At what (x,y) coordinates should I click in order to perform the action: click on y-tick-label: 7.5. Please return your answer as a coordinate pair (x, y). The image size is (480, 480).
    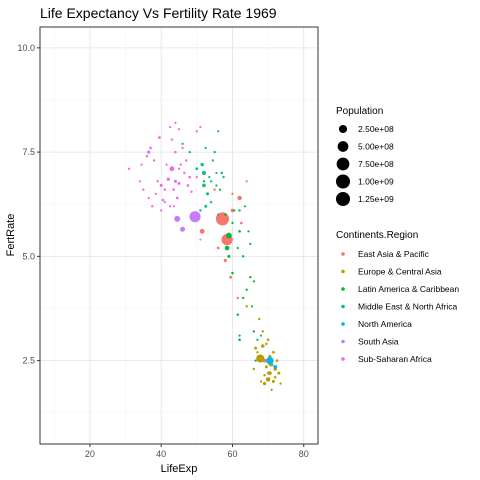
    Looking at the image, I should click on (28, 152).